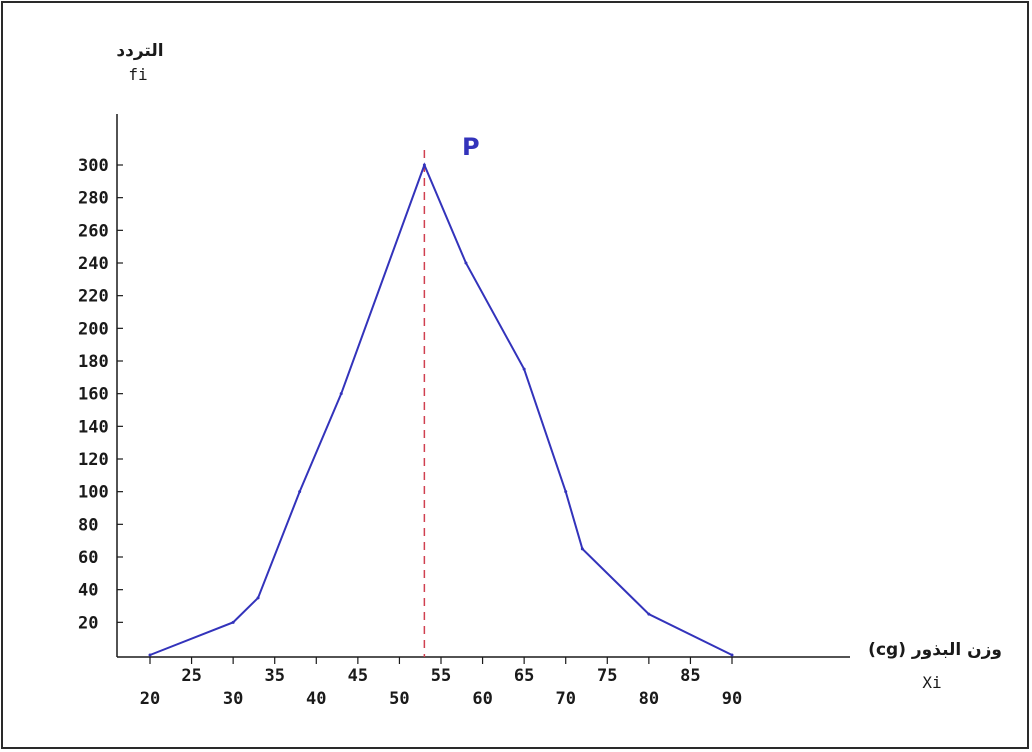  Describe the element at coordinates (607, 676) in the screenshot. I see `x-tick-label: 75` at that location.